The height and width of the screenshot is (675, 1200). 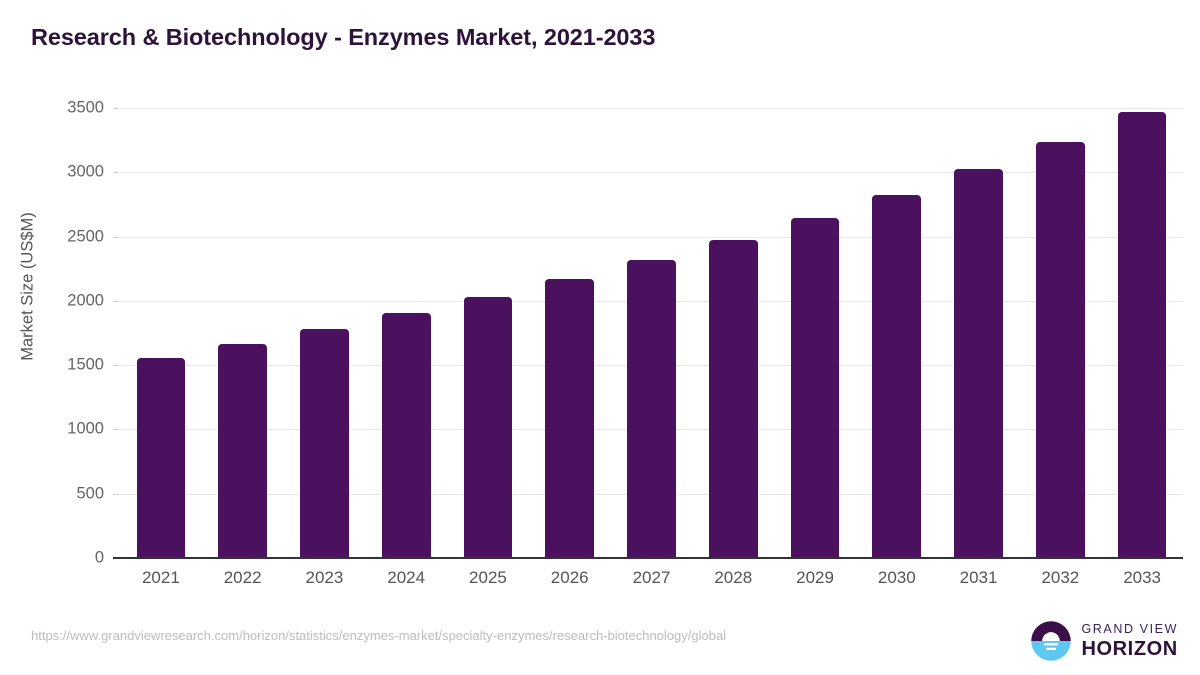 I want to click on x-axis-tick-label: 2032, so click(x=1060, y=577).